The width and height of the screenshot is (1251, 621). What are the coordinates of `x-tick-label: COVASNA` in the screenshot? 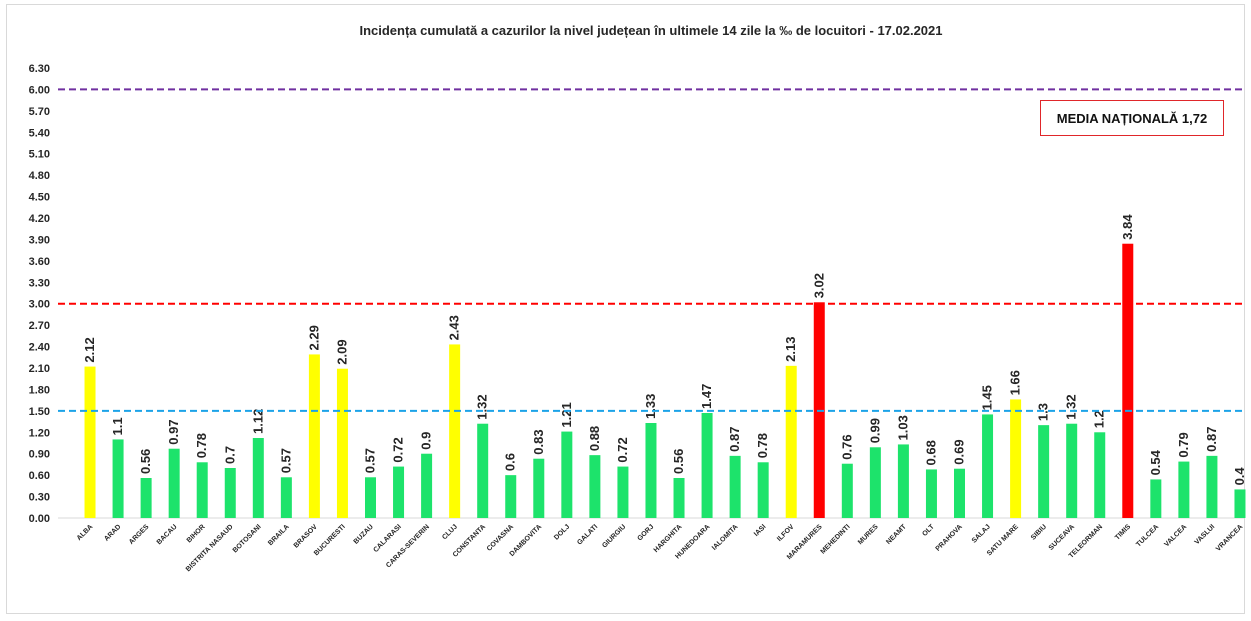 It's located at (500, 537).